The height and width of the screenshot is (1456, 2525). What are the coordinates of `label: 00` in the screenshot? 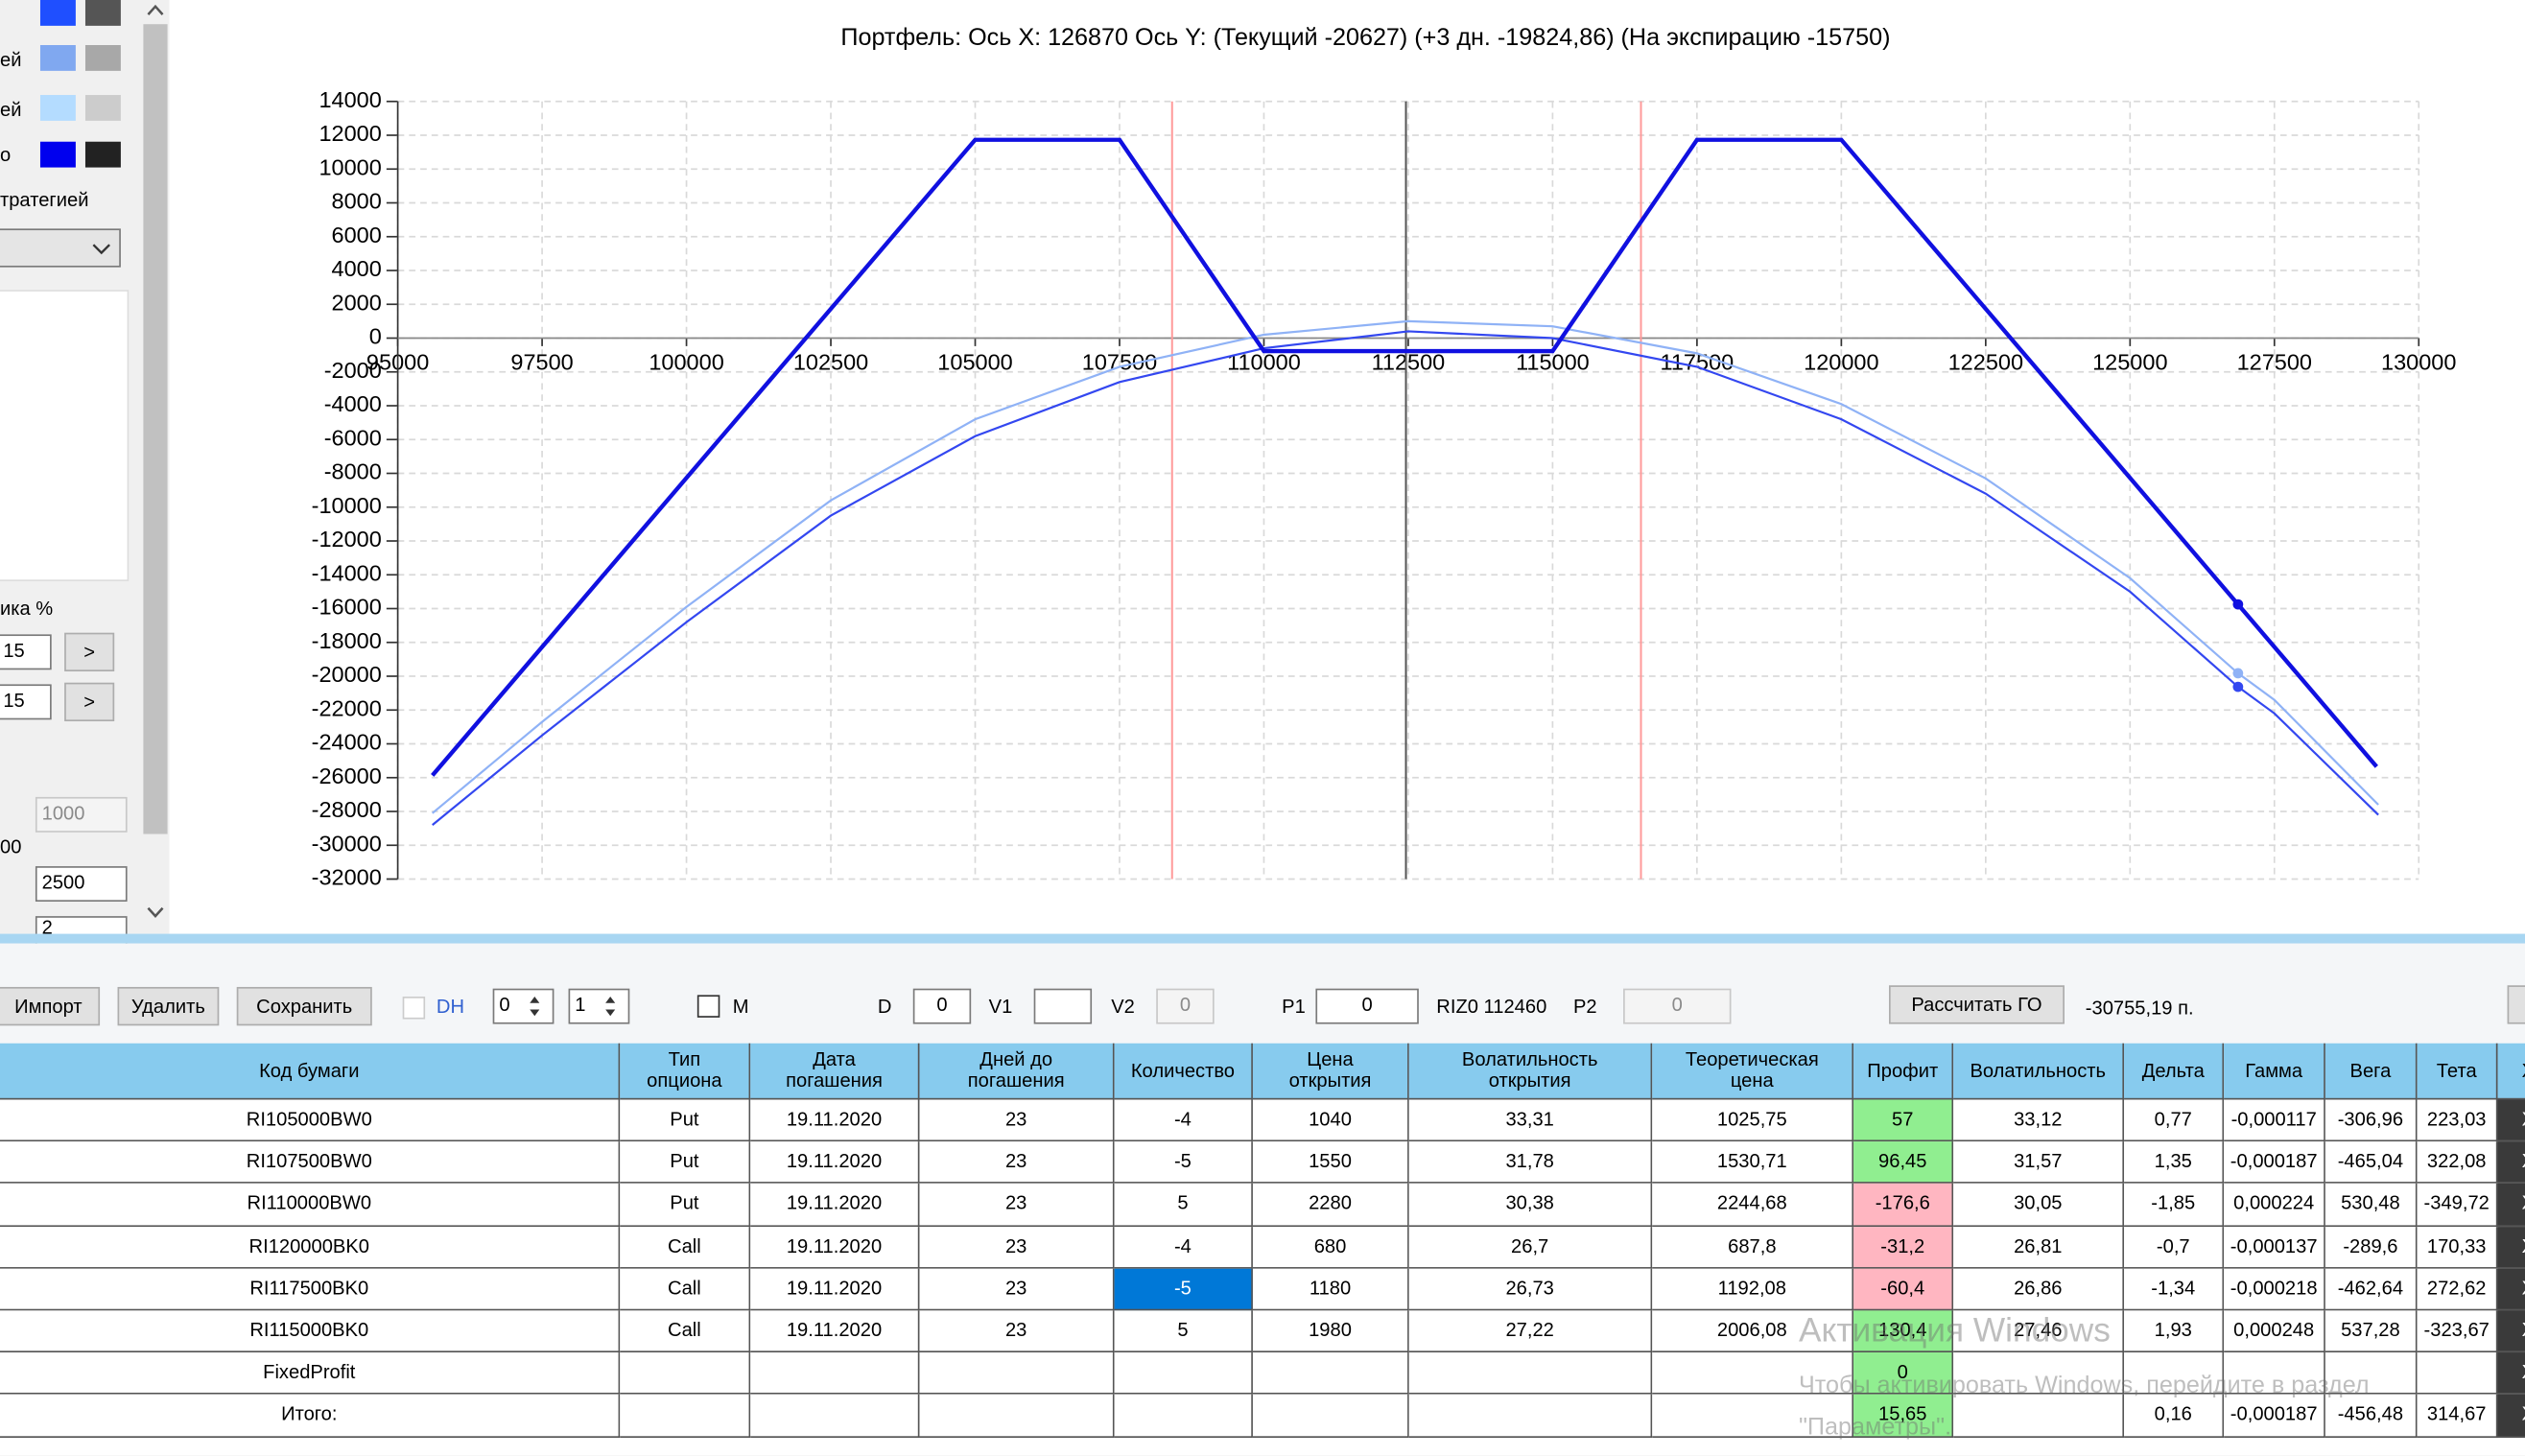 It's located at (11, 846).